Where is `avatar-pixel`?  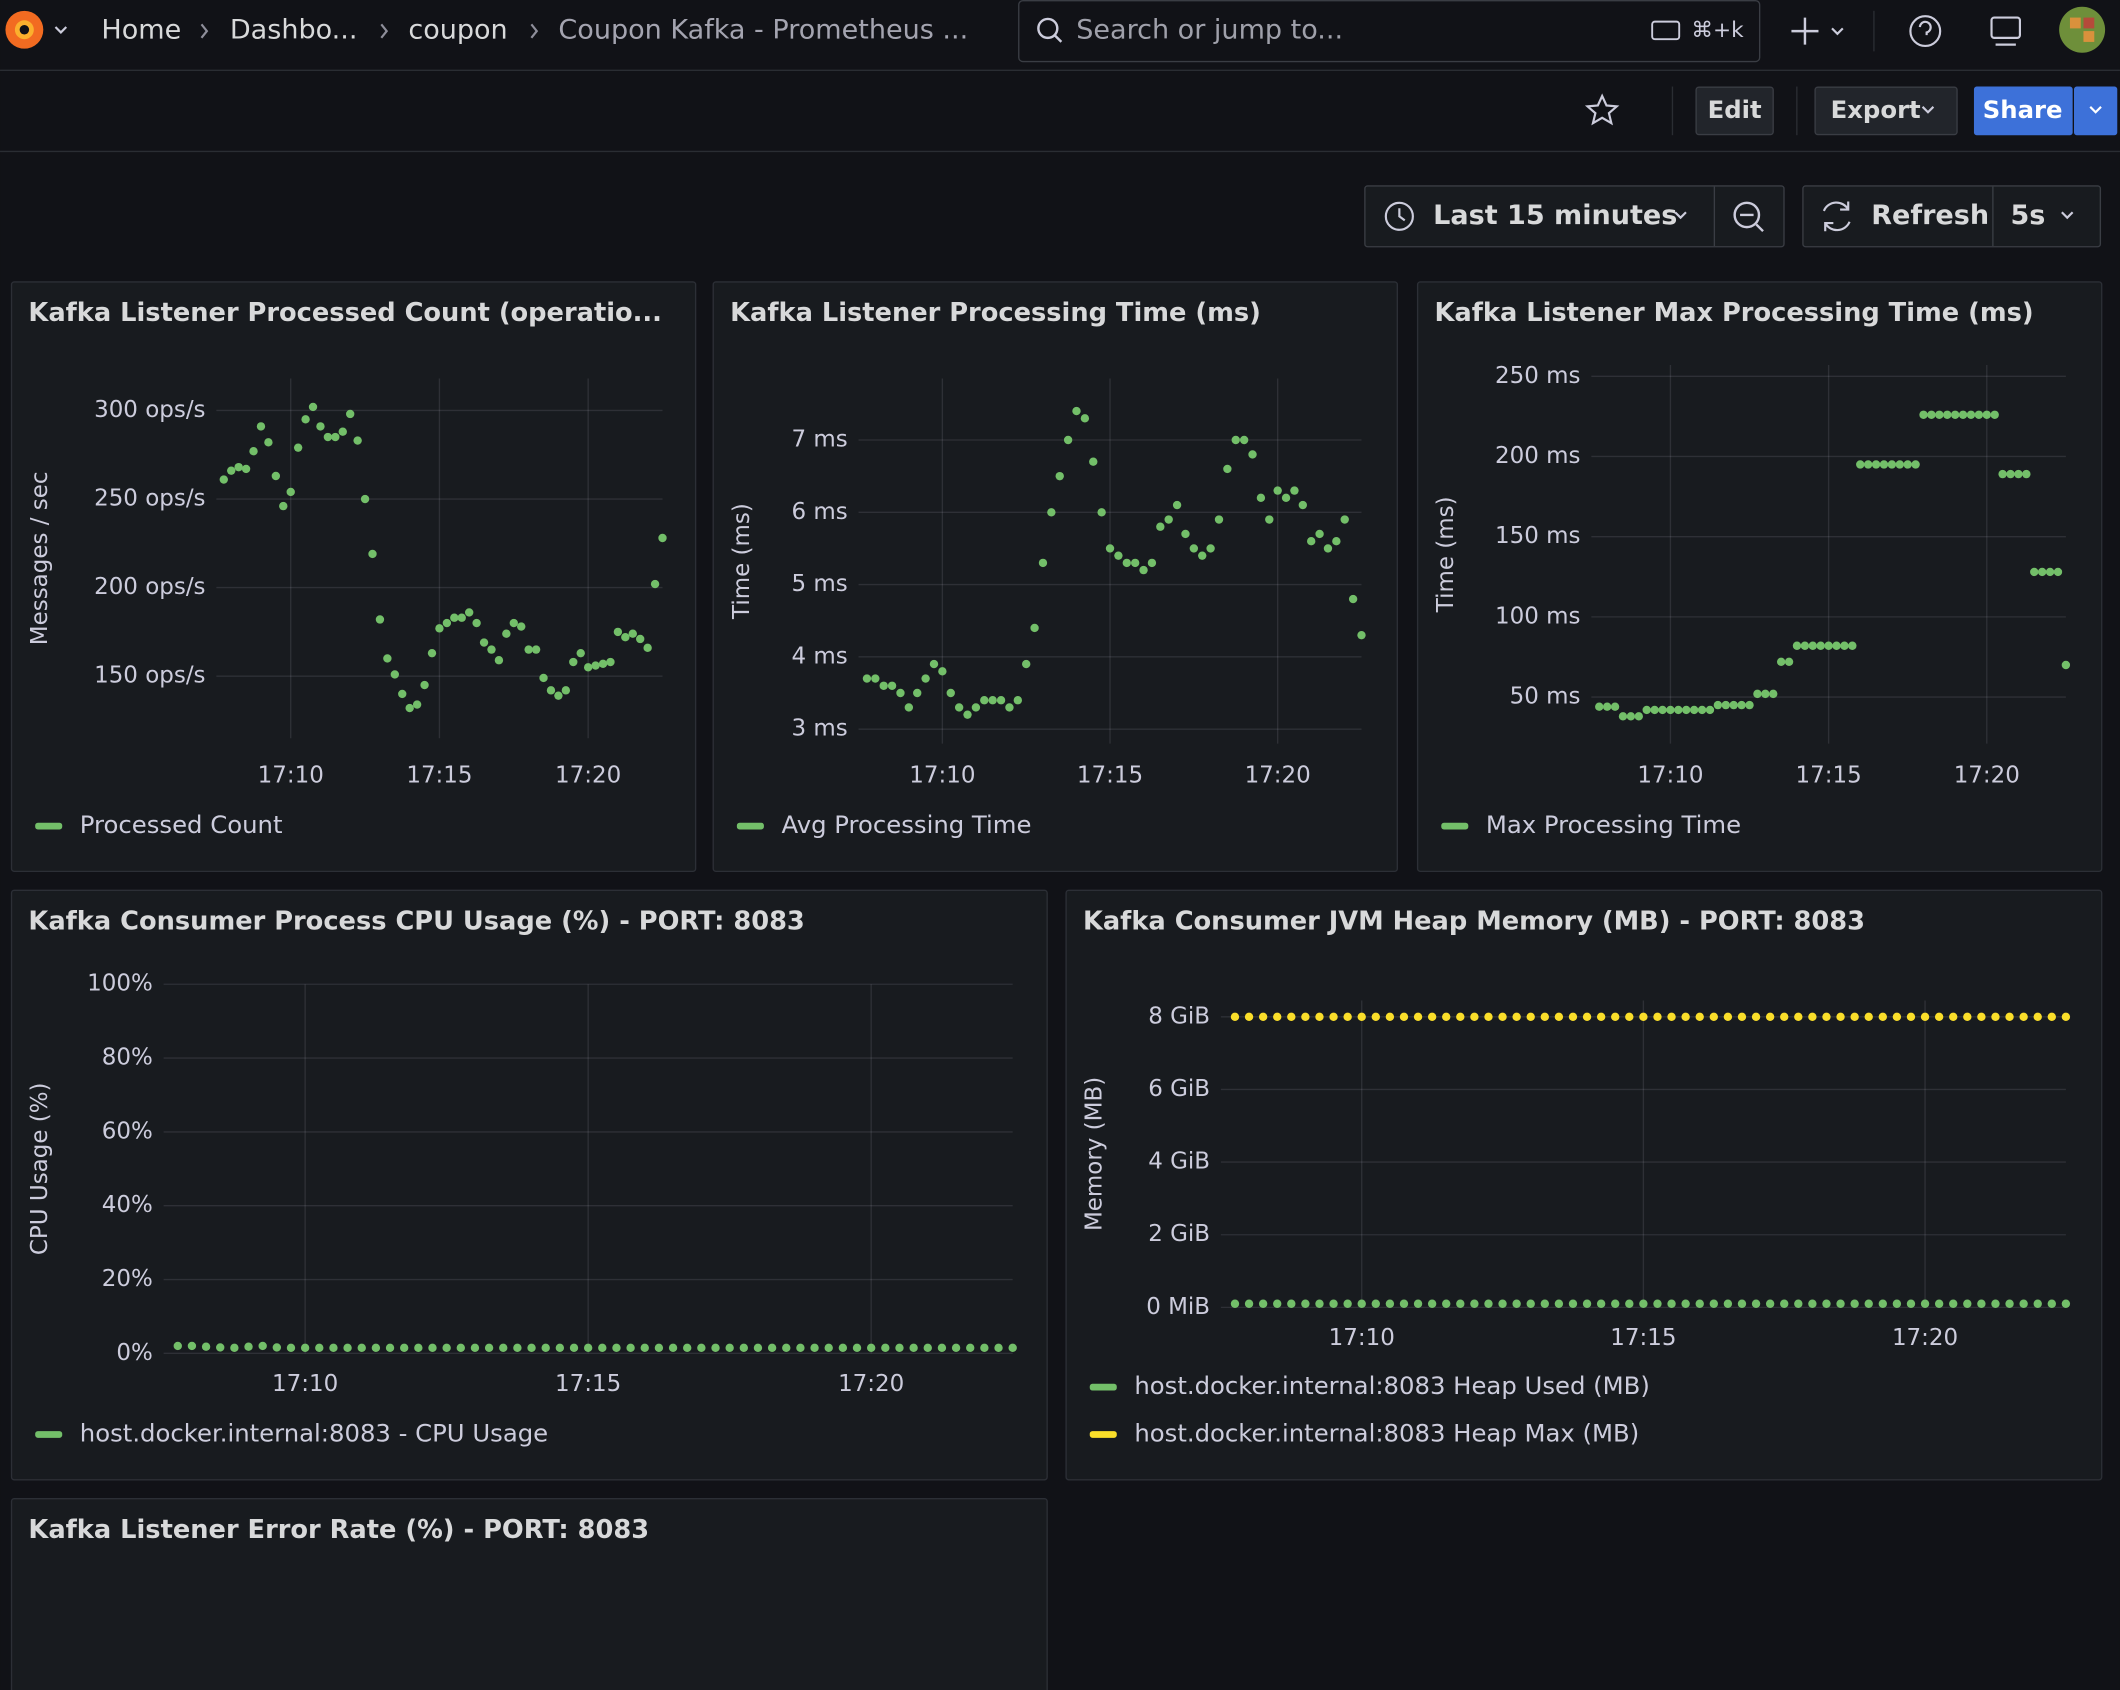 avatar-pixel is located at coordinates (2089, 23).